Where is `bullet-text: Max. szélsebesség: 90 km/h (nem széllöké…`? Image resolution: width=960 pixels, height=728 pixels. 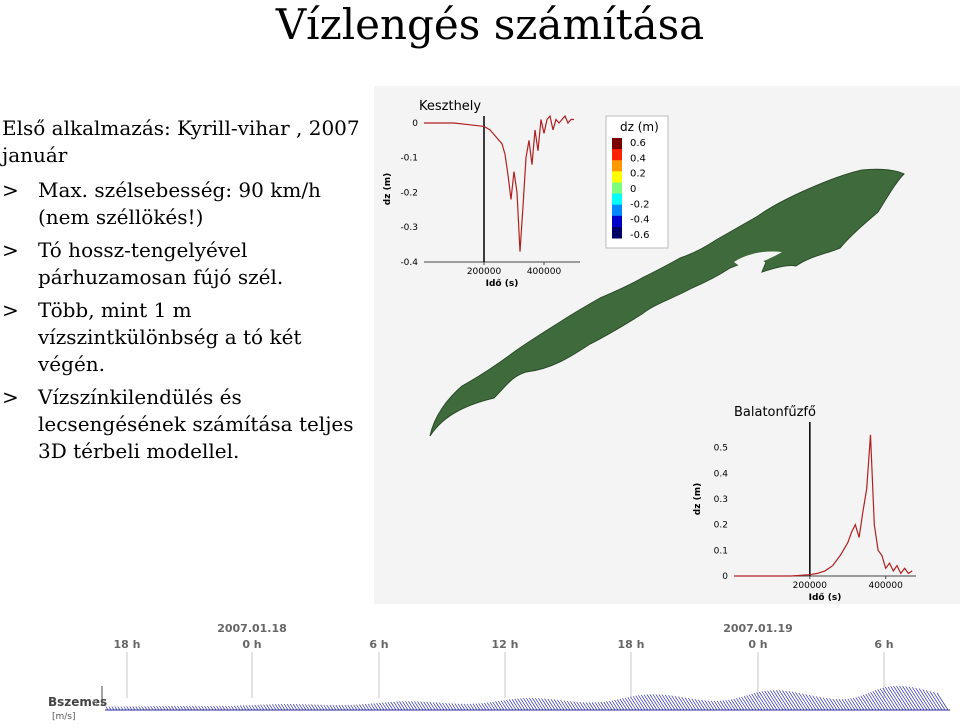 bullet-text: Max. szélsebesség: 90 km/h (nem széllöké… is located at coordinates (179, 203).